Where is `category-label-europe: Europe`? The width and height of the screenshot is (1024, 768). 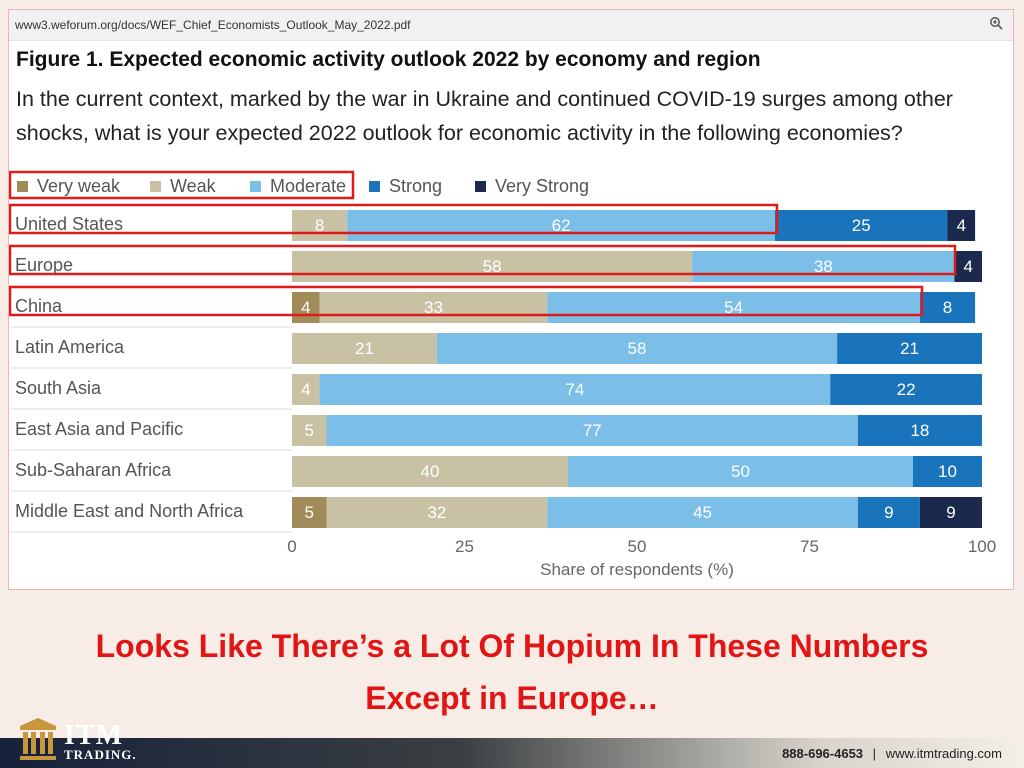
category-label-europe: Europe is located at coordinates (44, 265).